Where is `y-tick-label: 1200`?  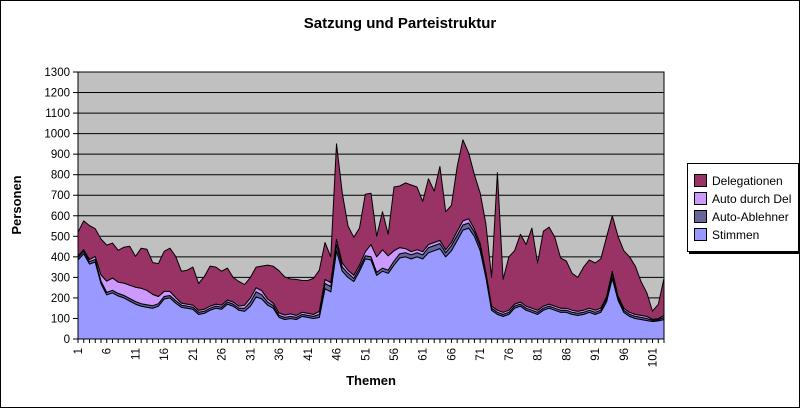 y-tick-label: 1200 is located at coordinates (57, 94).